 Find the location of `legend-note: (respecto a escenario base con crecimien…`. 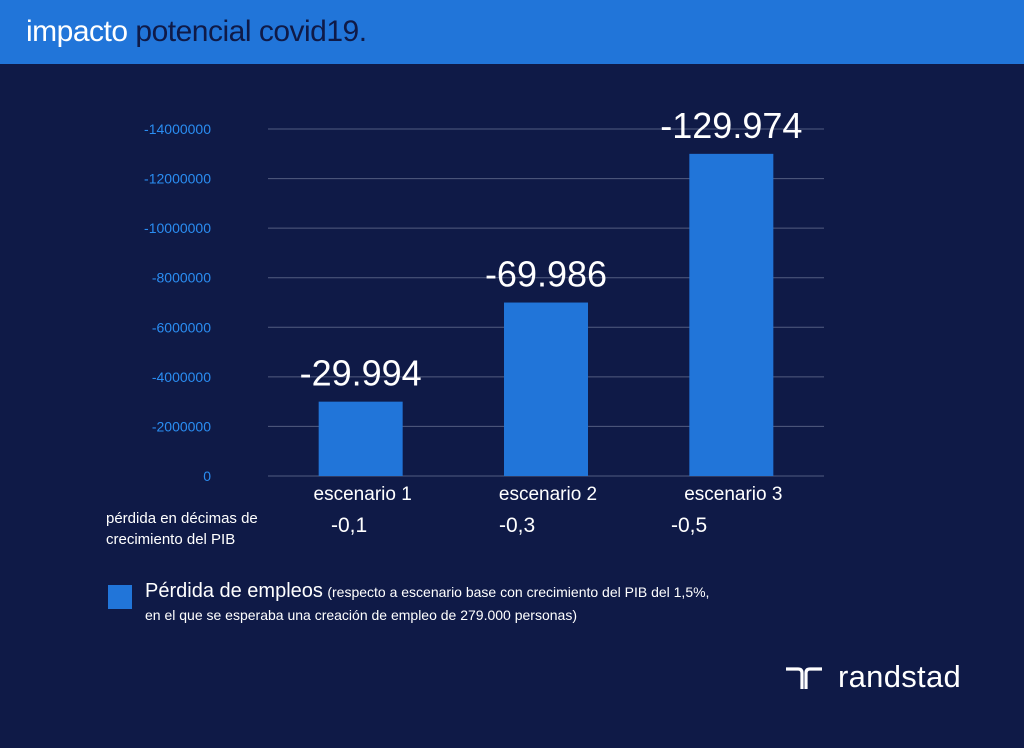

legend-note: (respecto a escenario base con crecimien… is located at coordinates (518, 592).